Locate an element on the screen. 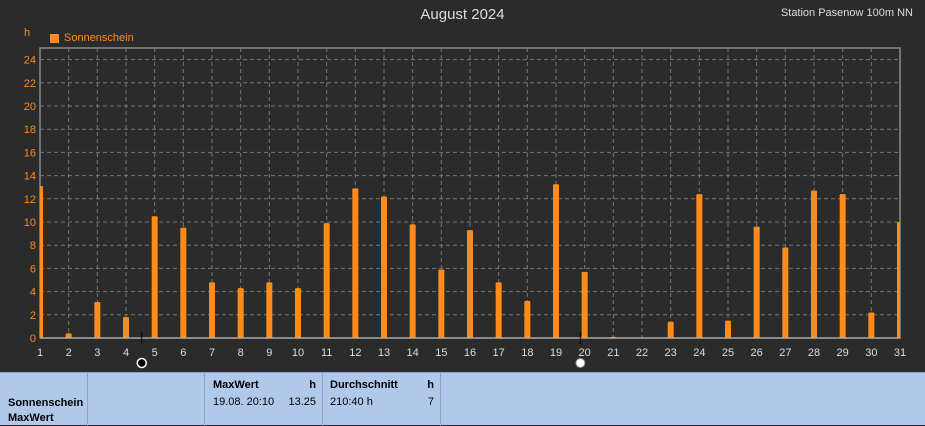  x-tick-label: 9 is located at coordinates (269, 353).